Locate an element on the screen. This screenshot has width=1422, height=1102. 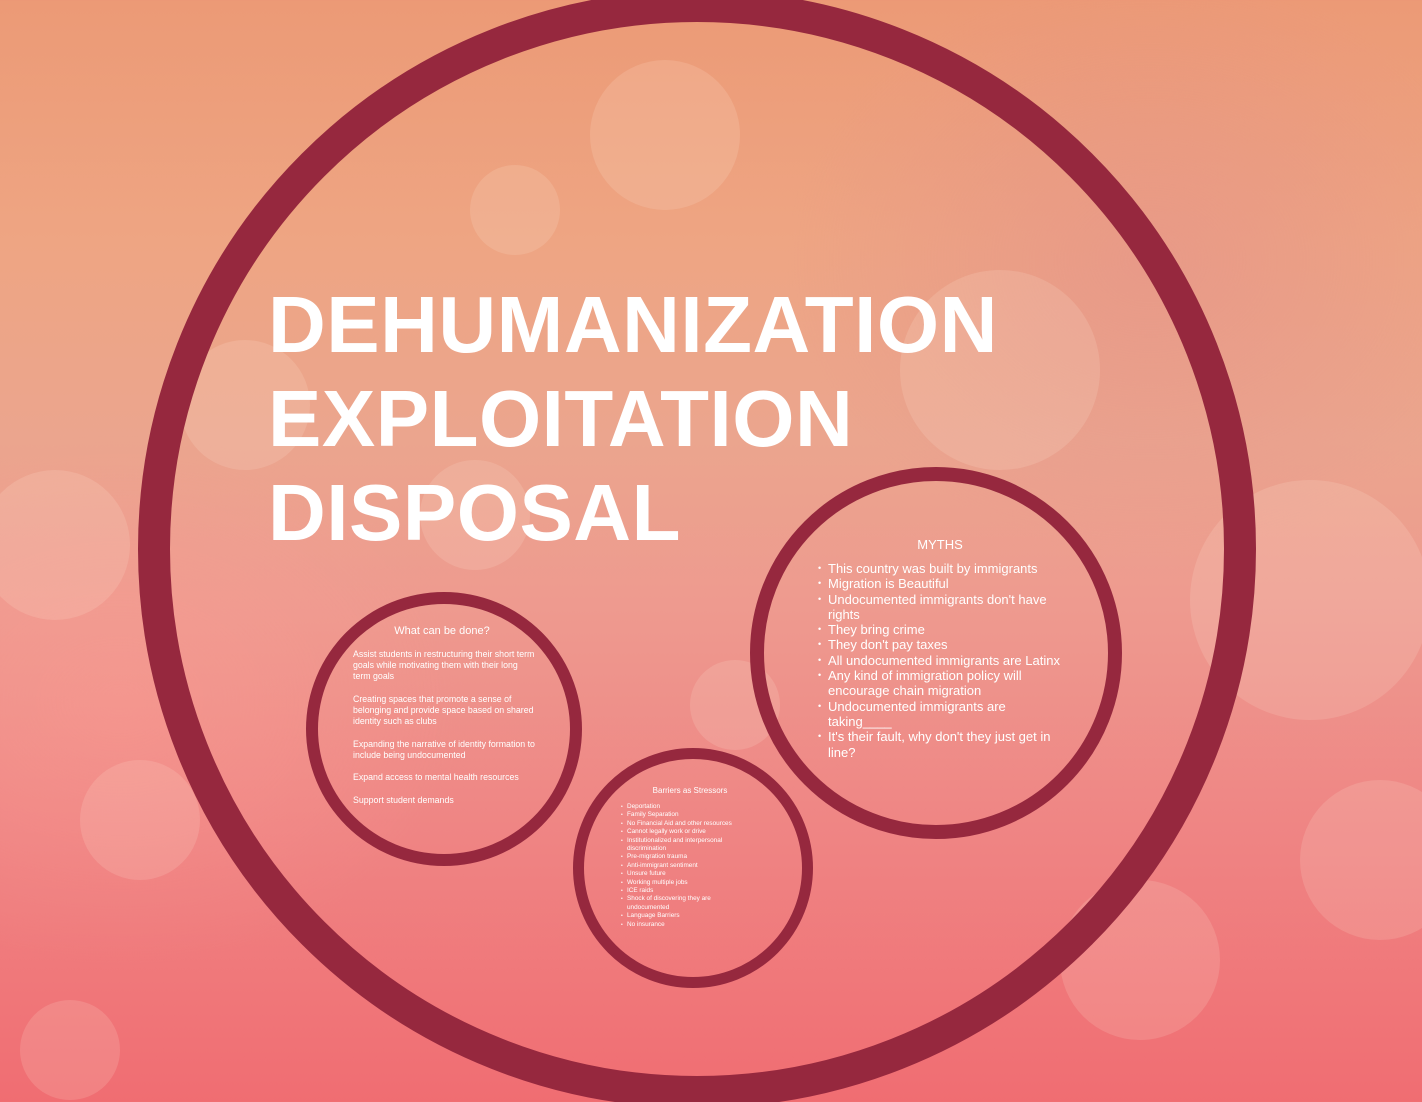
title-line-1: DEHUMANIZATION is located at coordinates (633, 324).